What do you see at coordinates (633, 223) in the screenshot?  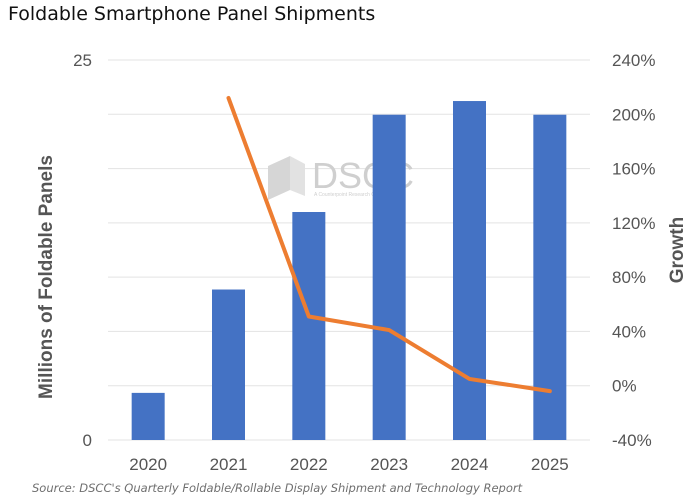 I see `right-tick-label: 120%` at bounding box center [633, 223].